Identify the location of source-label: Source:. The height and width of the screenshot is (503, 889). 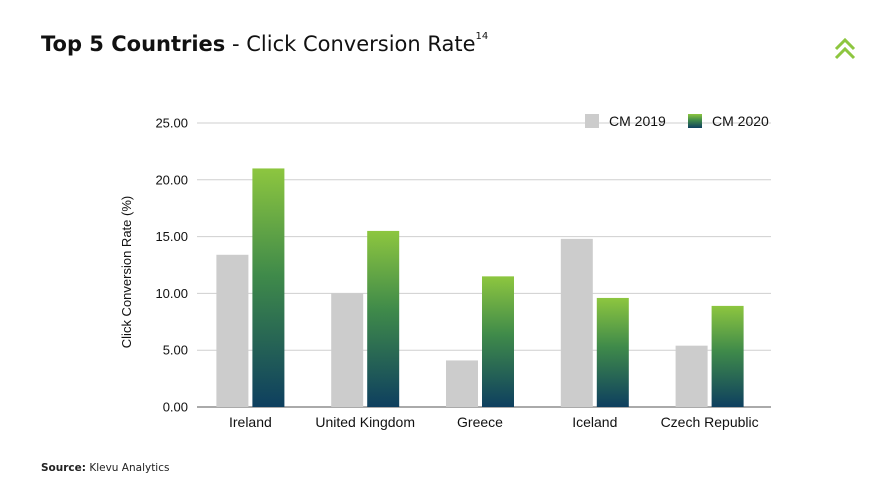
(63, 468).